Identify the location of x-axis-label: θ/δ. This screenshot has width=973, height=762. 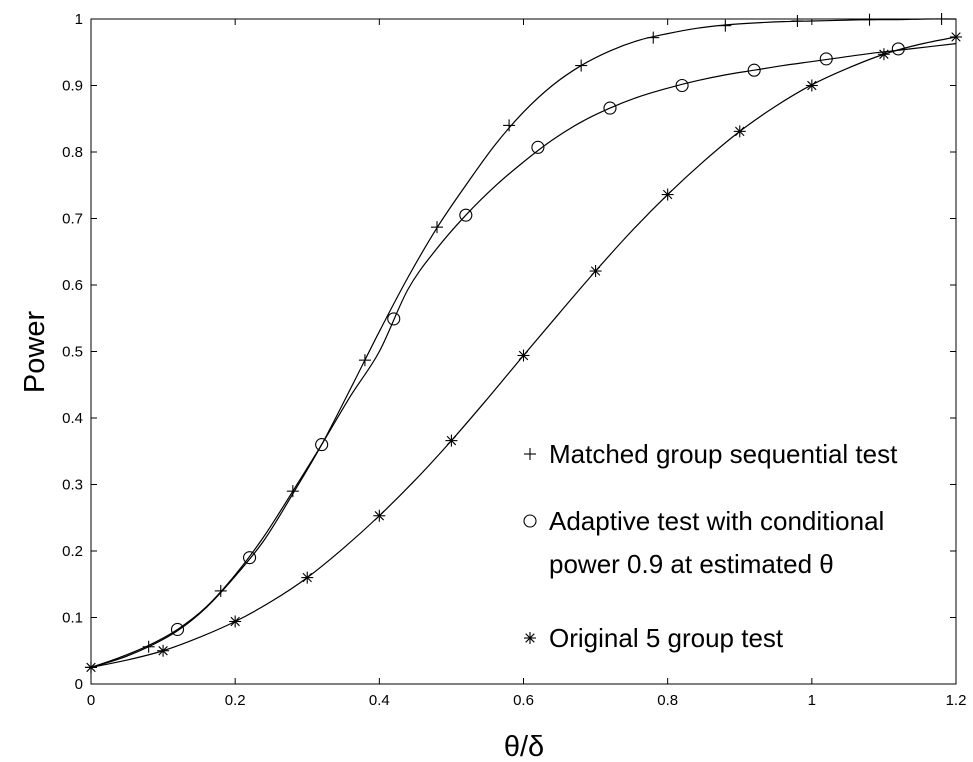
(524, 746).